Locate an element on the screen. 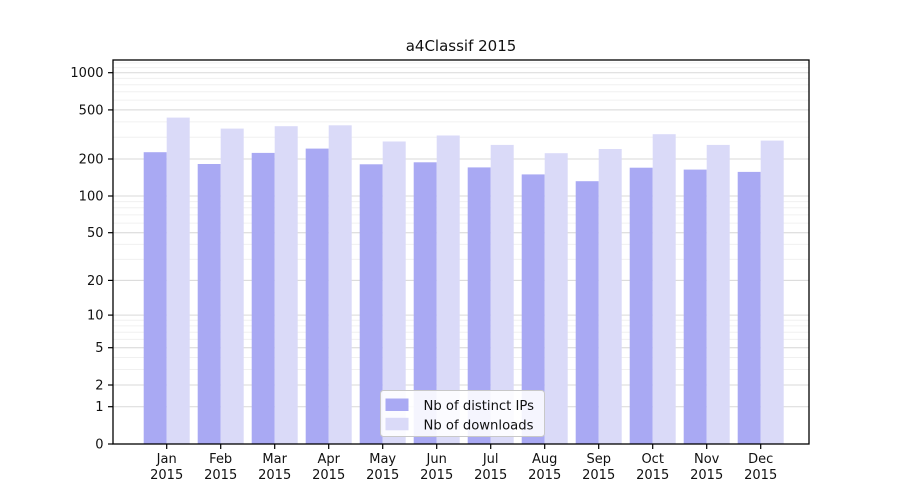  y-axis-tick-label: 5 is located at coordinates (99, 348).